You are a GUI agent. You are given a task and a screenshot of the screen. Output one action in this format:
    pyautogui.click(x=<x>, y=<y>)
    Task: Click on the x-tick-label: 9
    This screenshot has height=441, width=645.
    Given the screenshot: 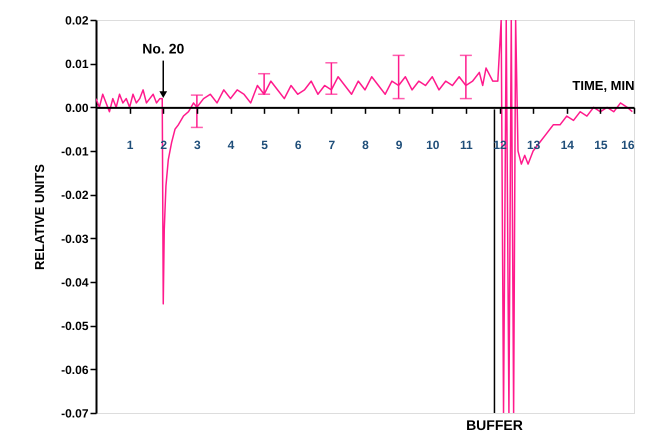 What is the action you would take?
    pyautogui.click(x=399, y=145)
    